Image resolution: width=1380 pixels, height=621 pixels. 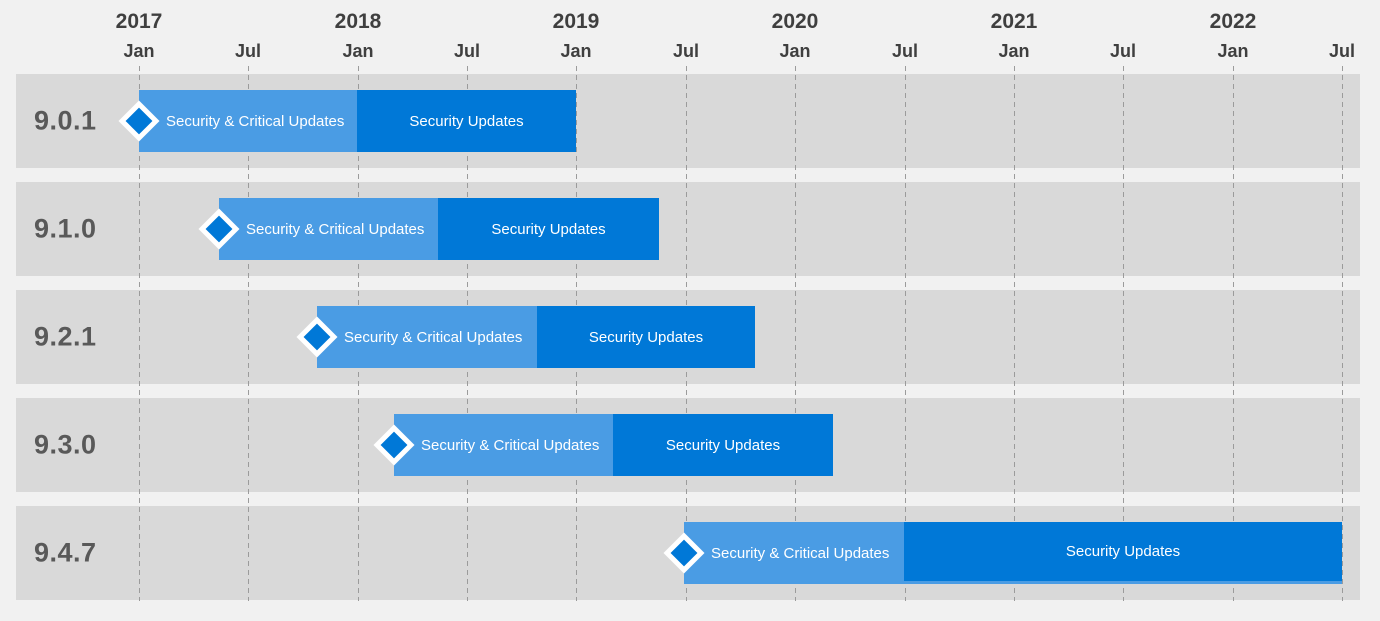 What do you see at coordinates (1233, 21) in the screenshot?
I see `year-label: 2022` at bounding box center [1233, 21].